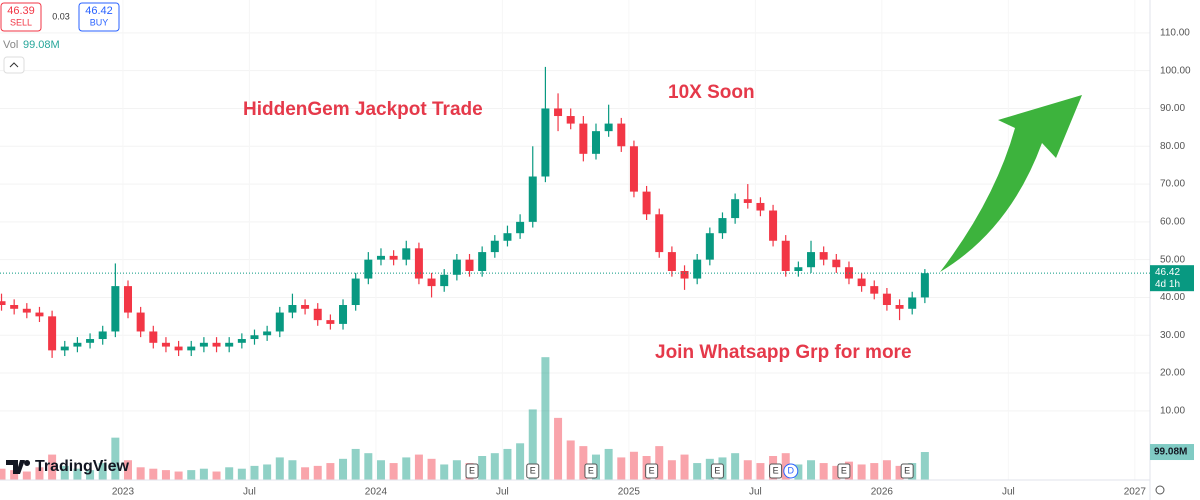  I want to click on y-tick-label: 70.00, so click(1172, 184).